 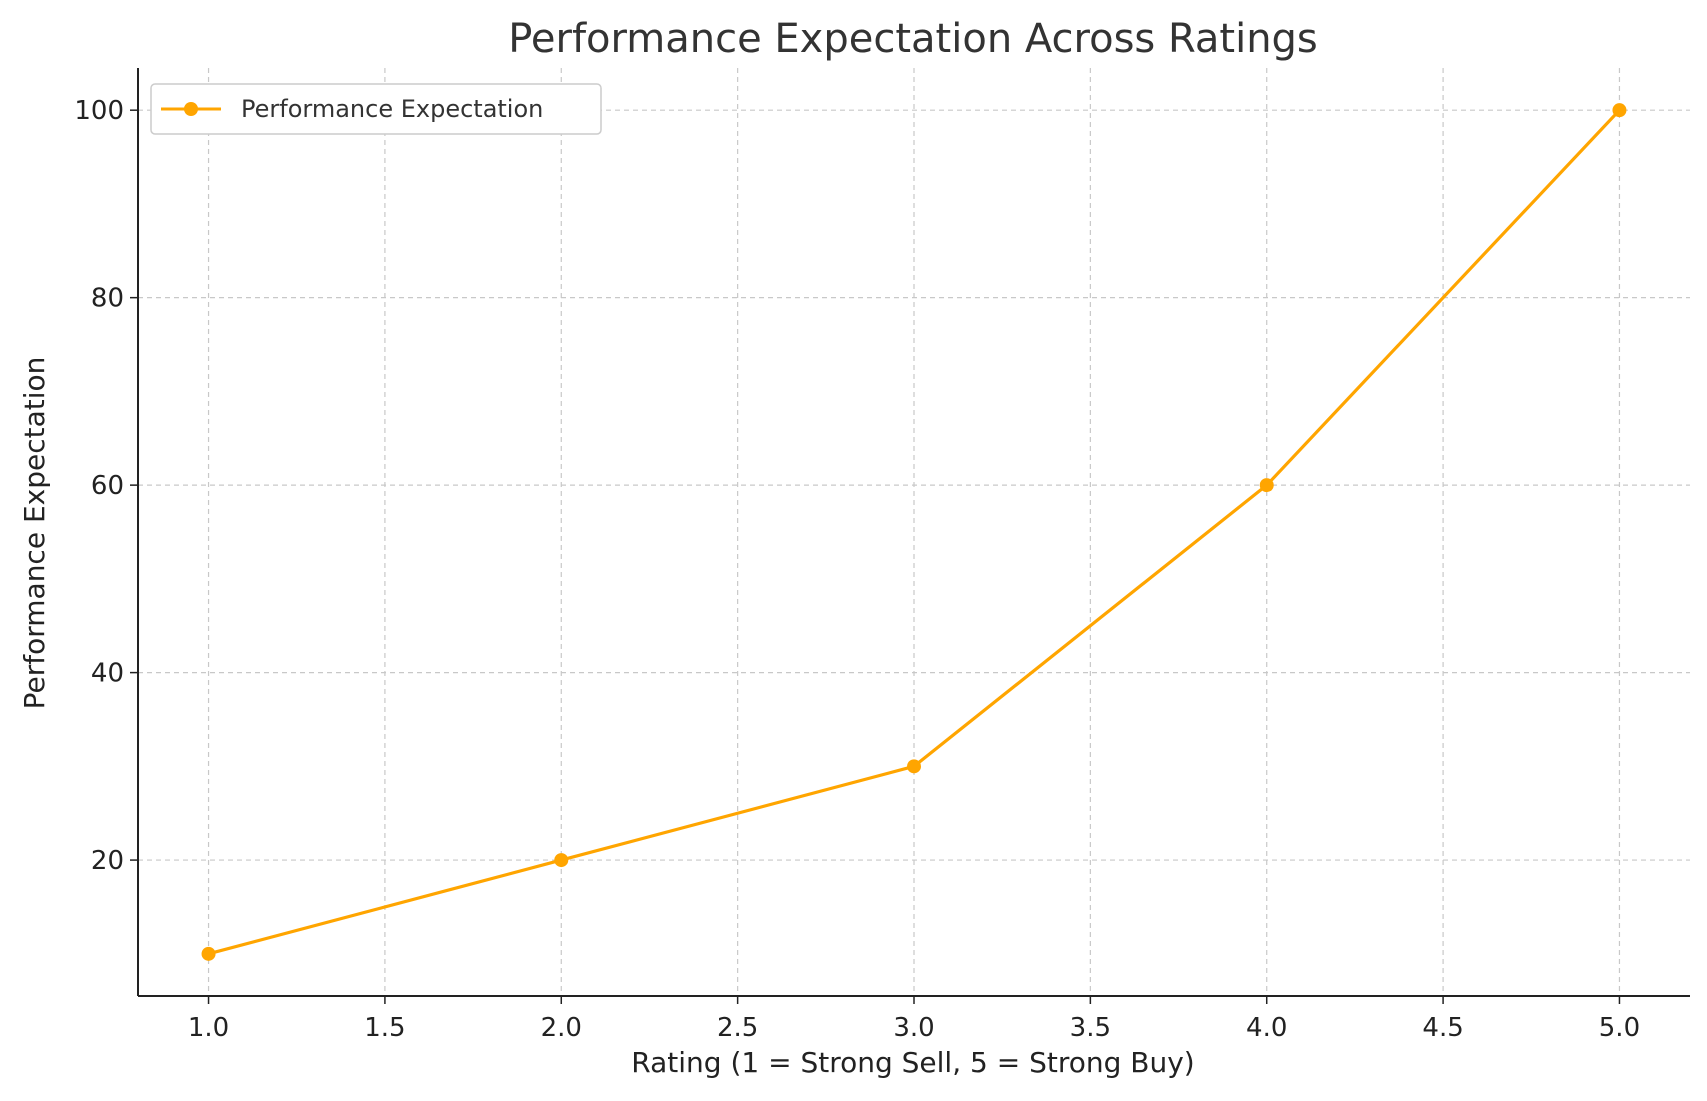 What do you see at coordinates (913, 39) in the screenshot?
I see `chart-title: Performance Expectation Across Ratings` at bounding box center [913, 39].